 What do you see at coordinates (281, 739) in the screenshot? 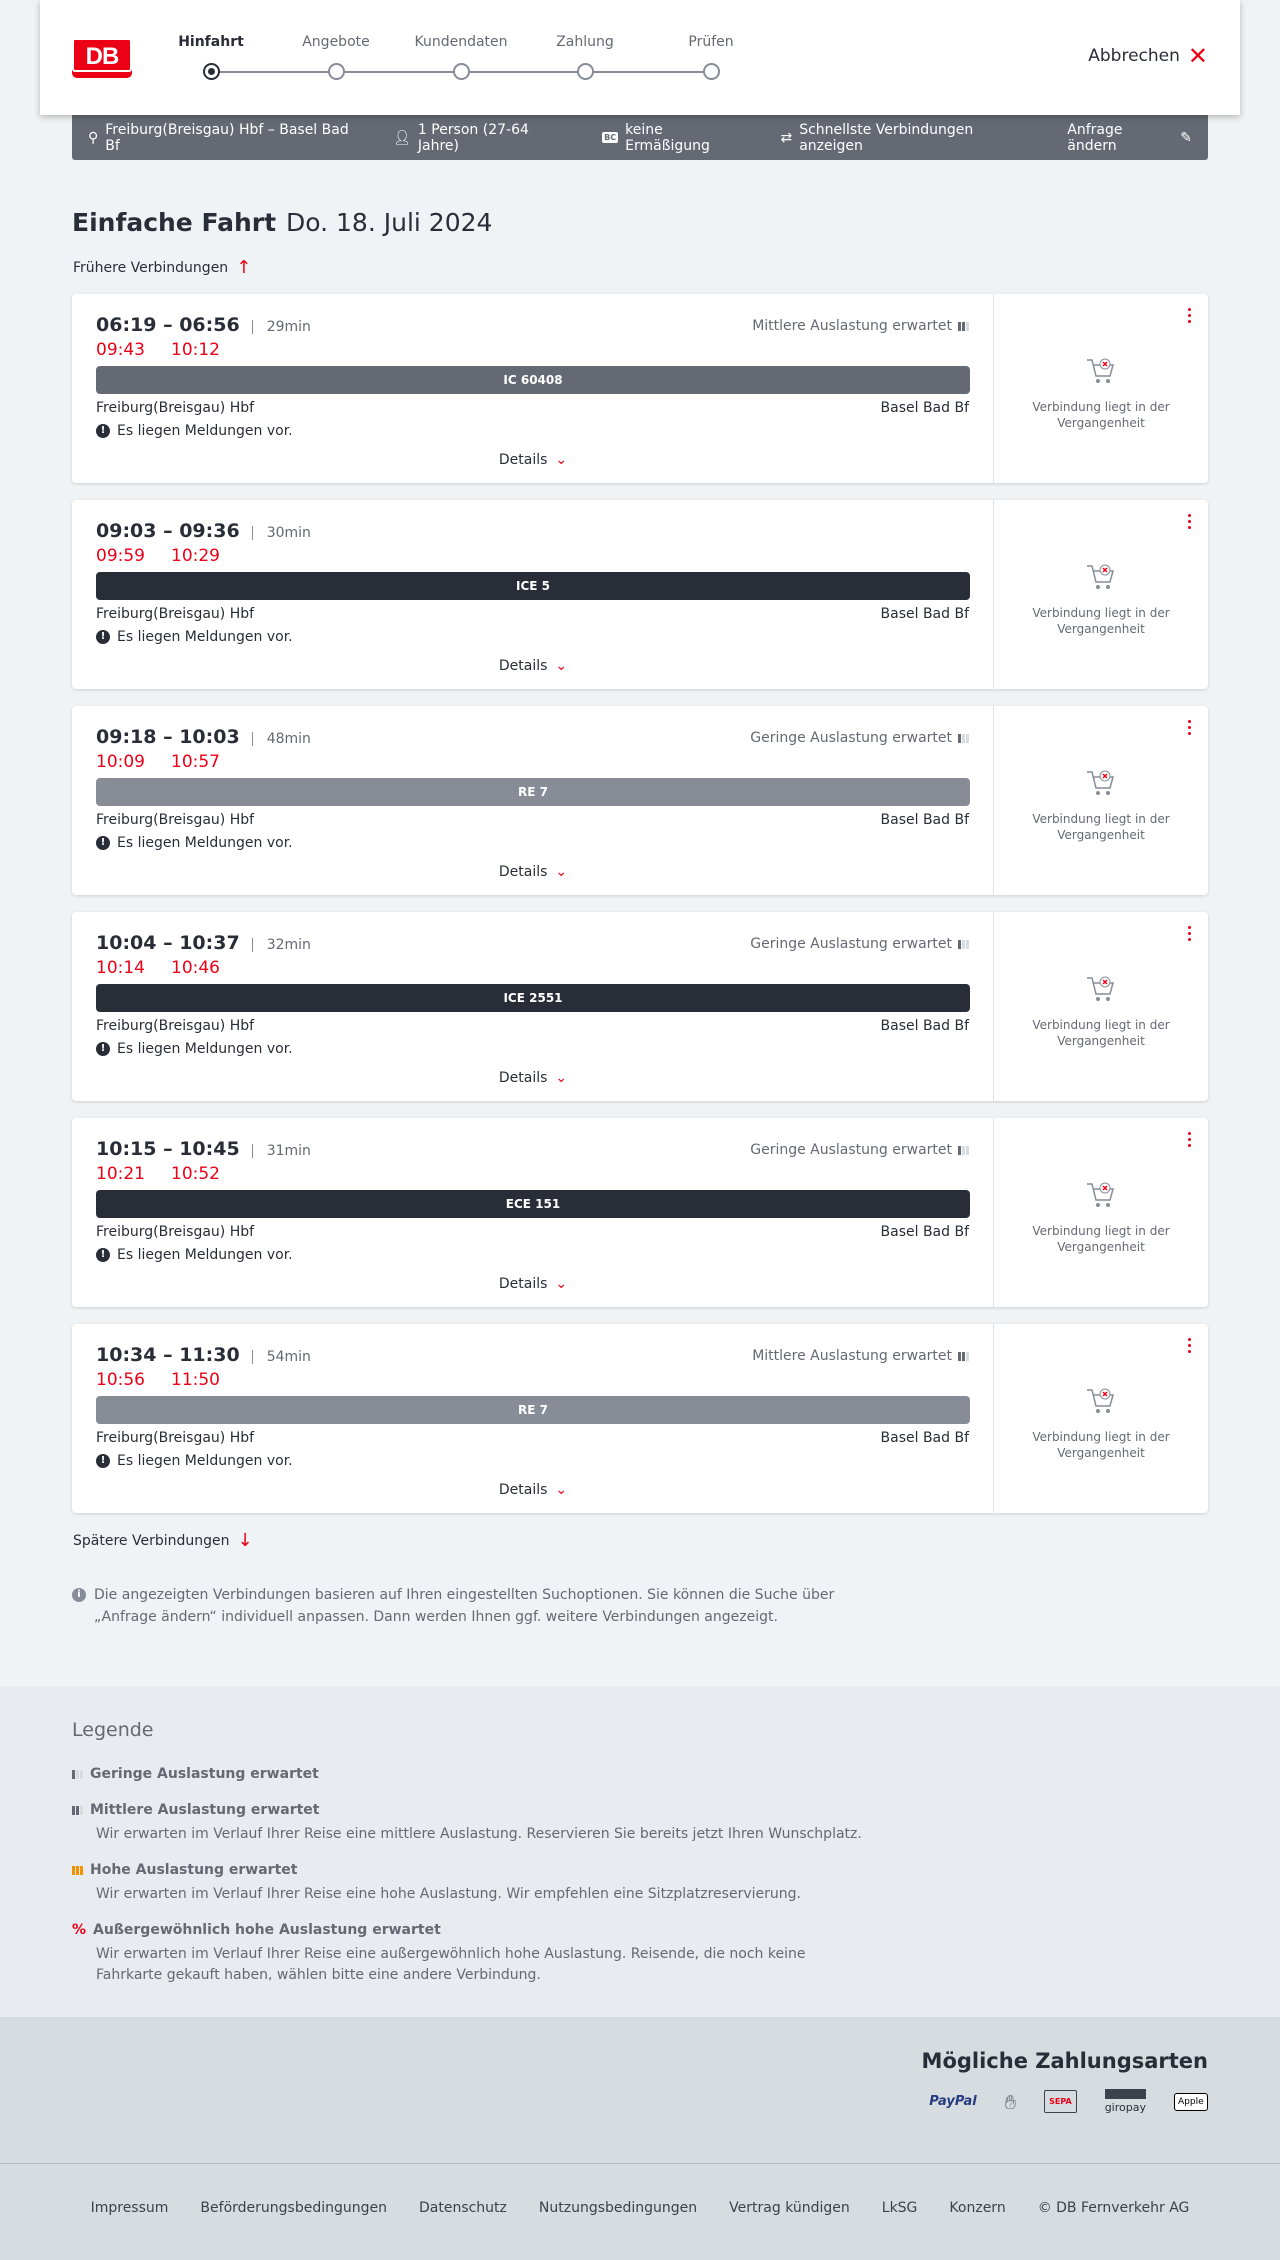
I see `duration: 48min` at bounding box center [281, 739].